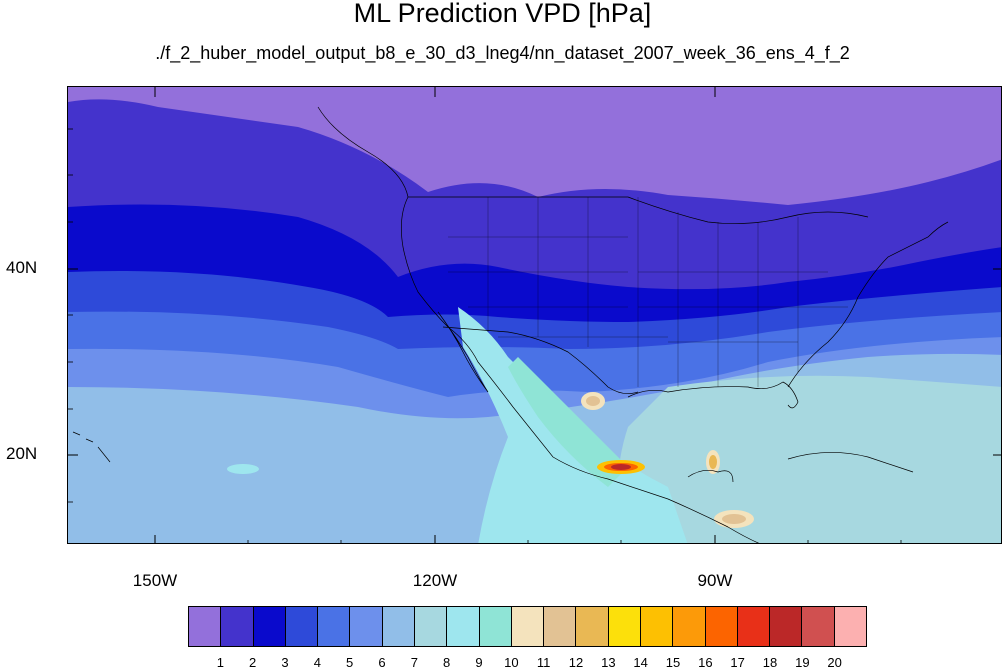  What do you see at coordinates (710, 476) in the screenshot?
I see `yucatan` at bounding box center [710, 476].